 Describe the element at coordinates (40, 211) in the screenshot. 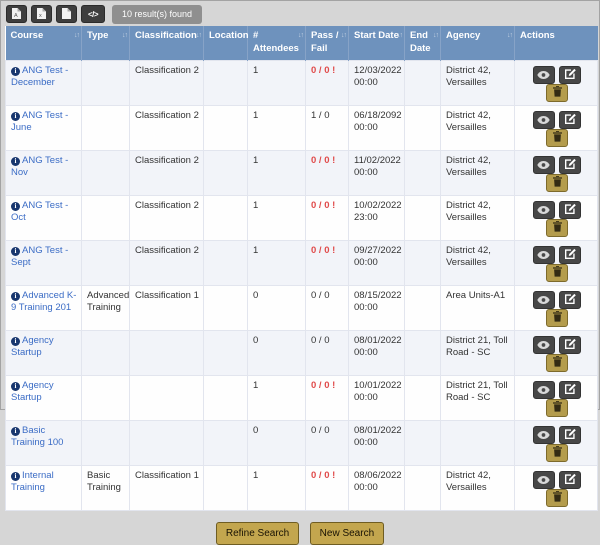

I see `course-link: ANG Test - Oct` at that location.